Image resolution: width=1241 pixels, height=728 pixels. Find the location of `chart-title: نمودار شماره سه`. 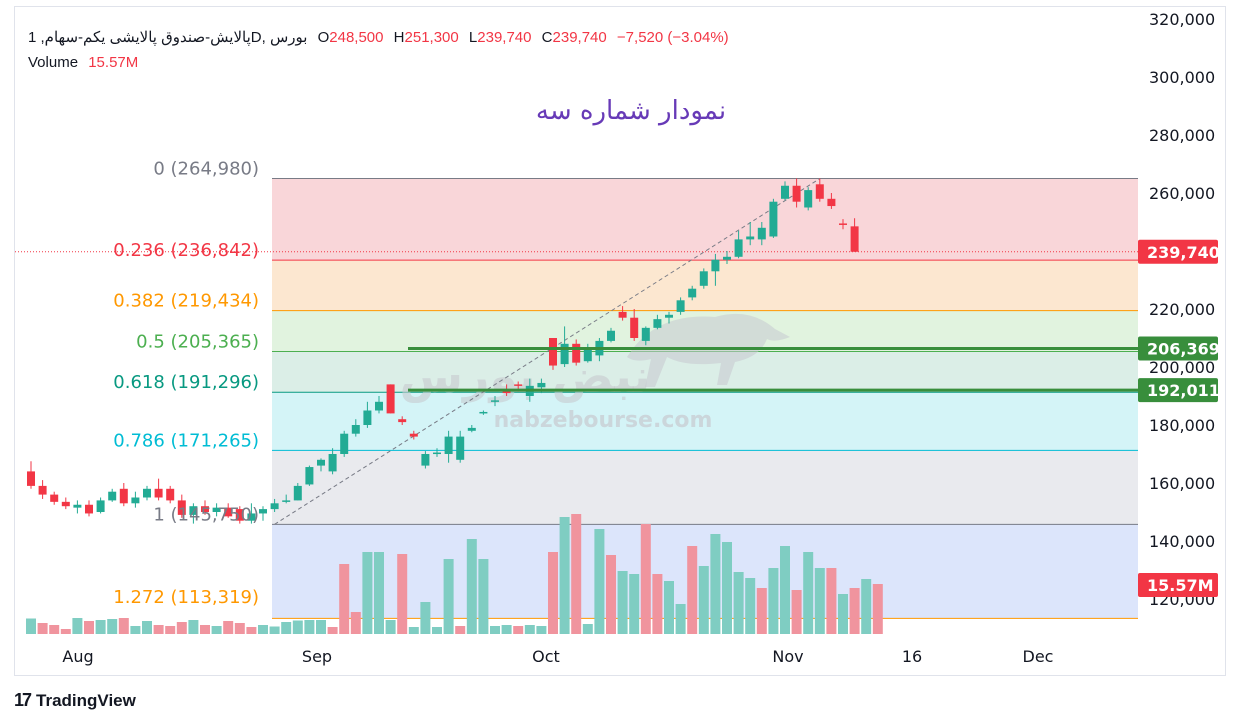

chart-title: نمودار شماره سه is located at coordinates (631, 111).